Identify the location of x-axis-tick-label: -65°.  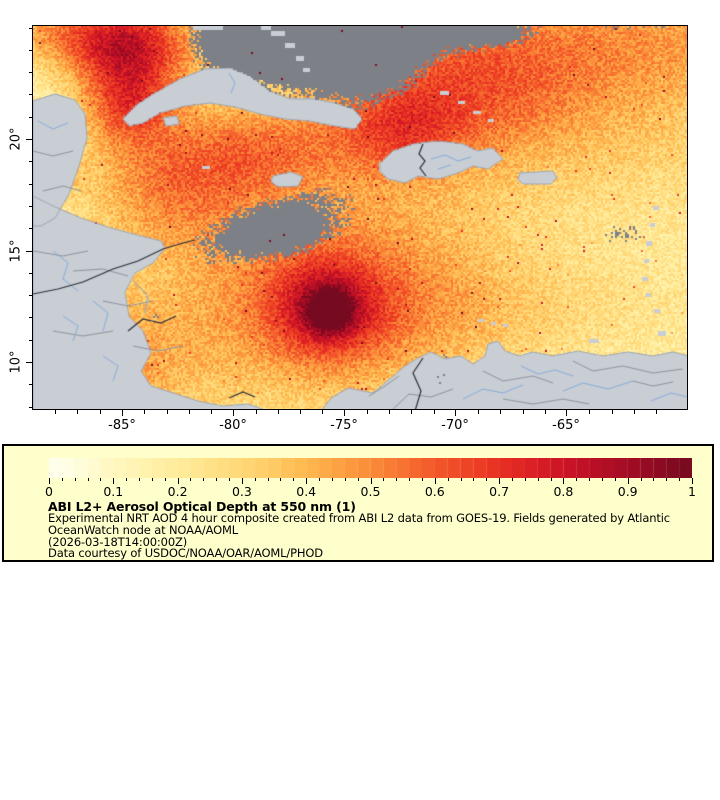
(566, 425).